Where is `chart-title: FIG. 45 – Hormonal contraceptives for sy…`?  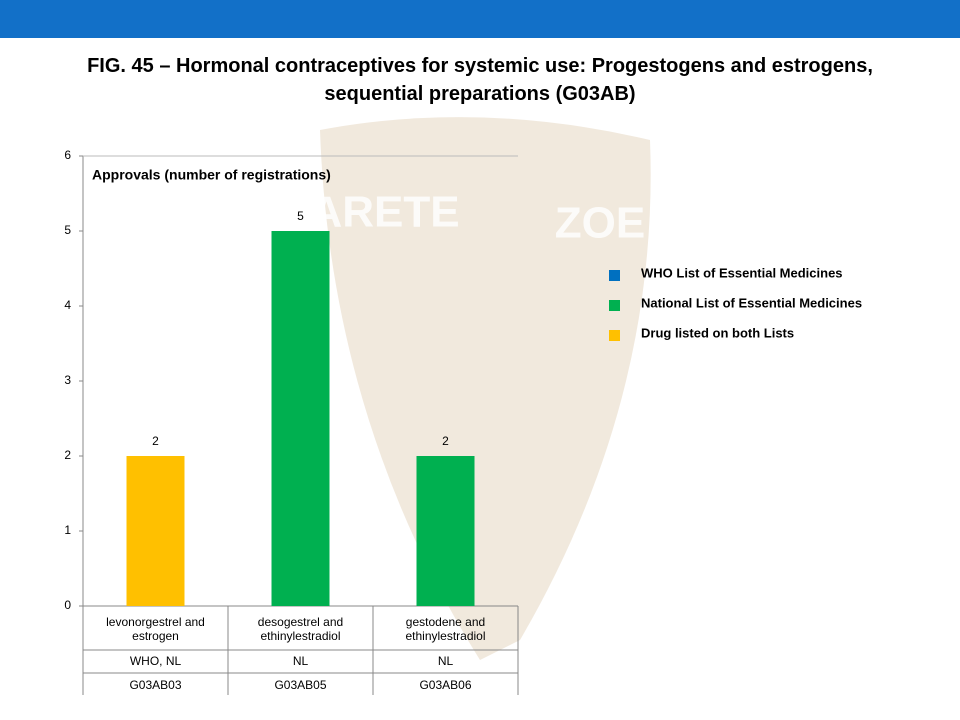 chart-title: FIG. 45 – Hormonal contraceptives for sy… is located at coordinates (480, 80).